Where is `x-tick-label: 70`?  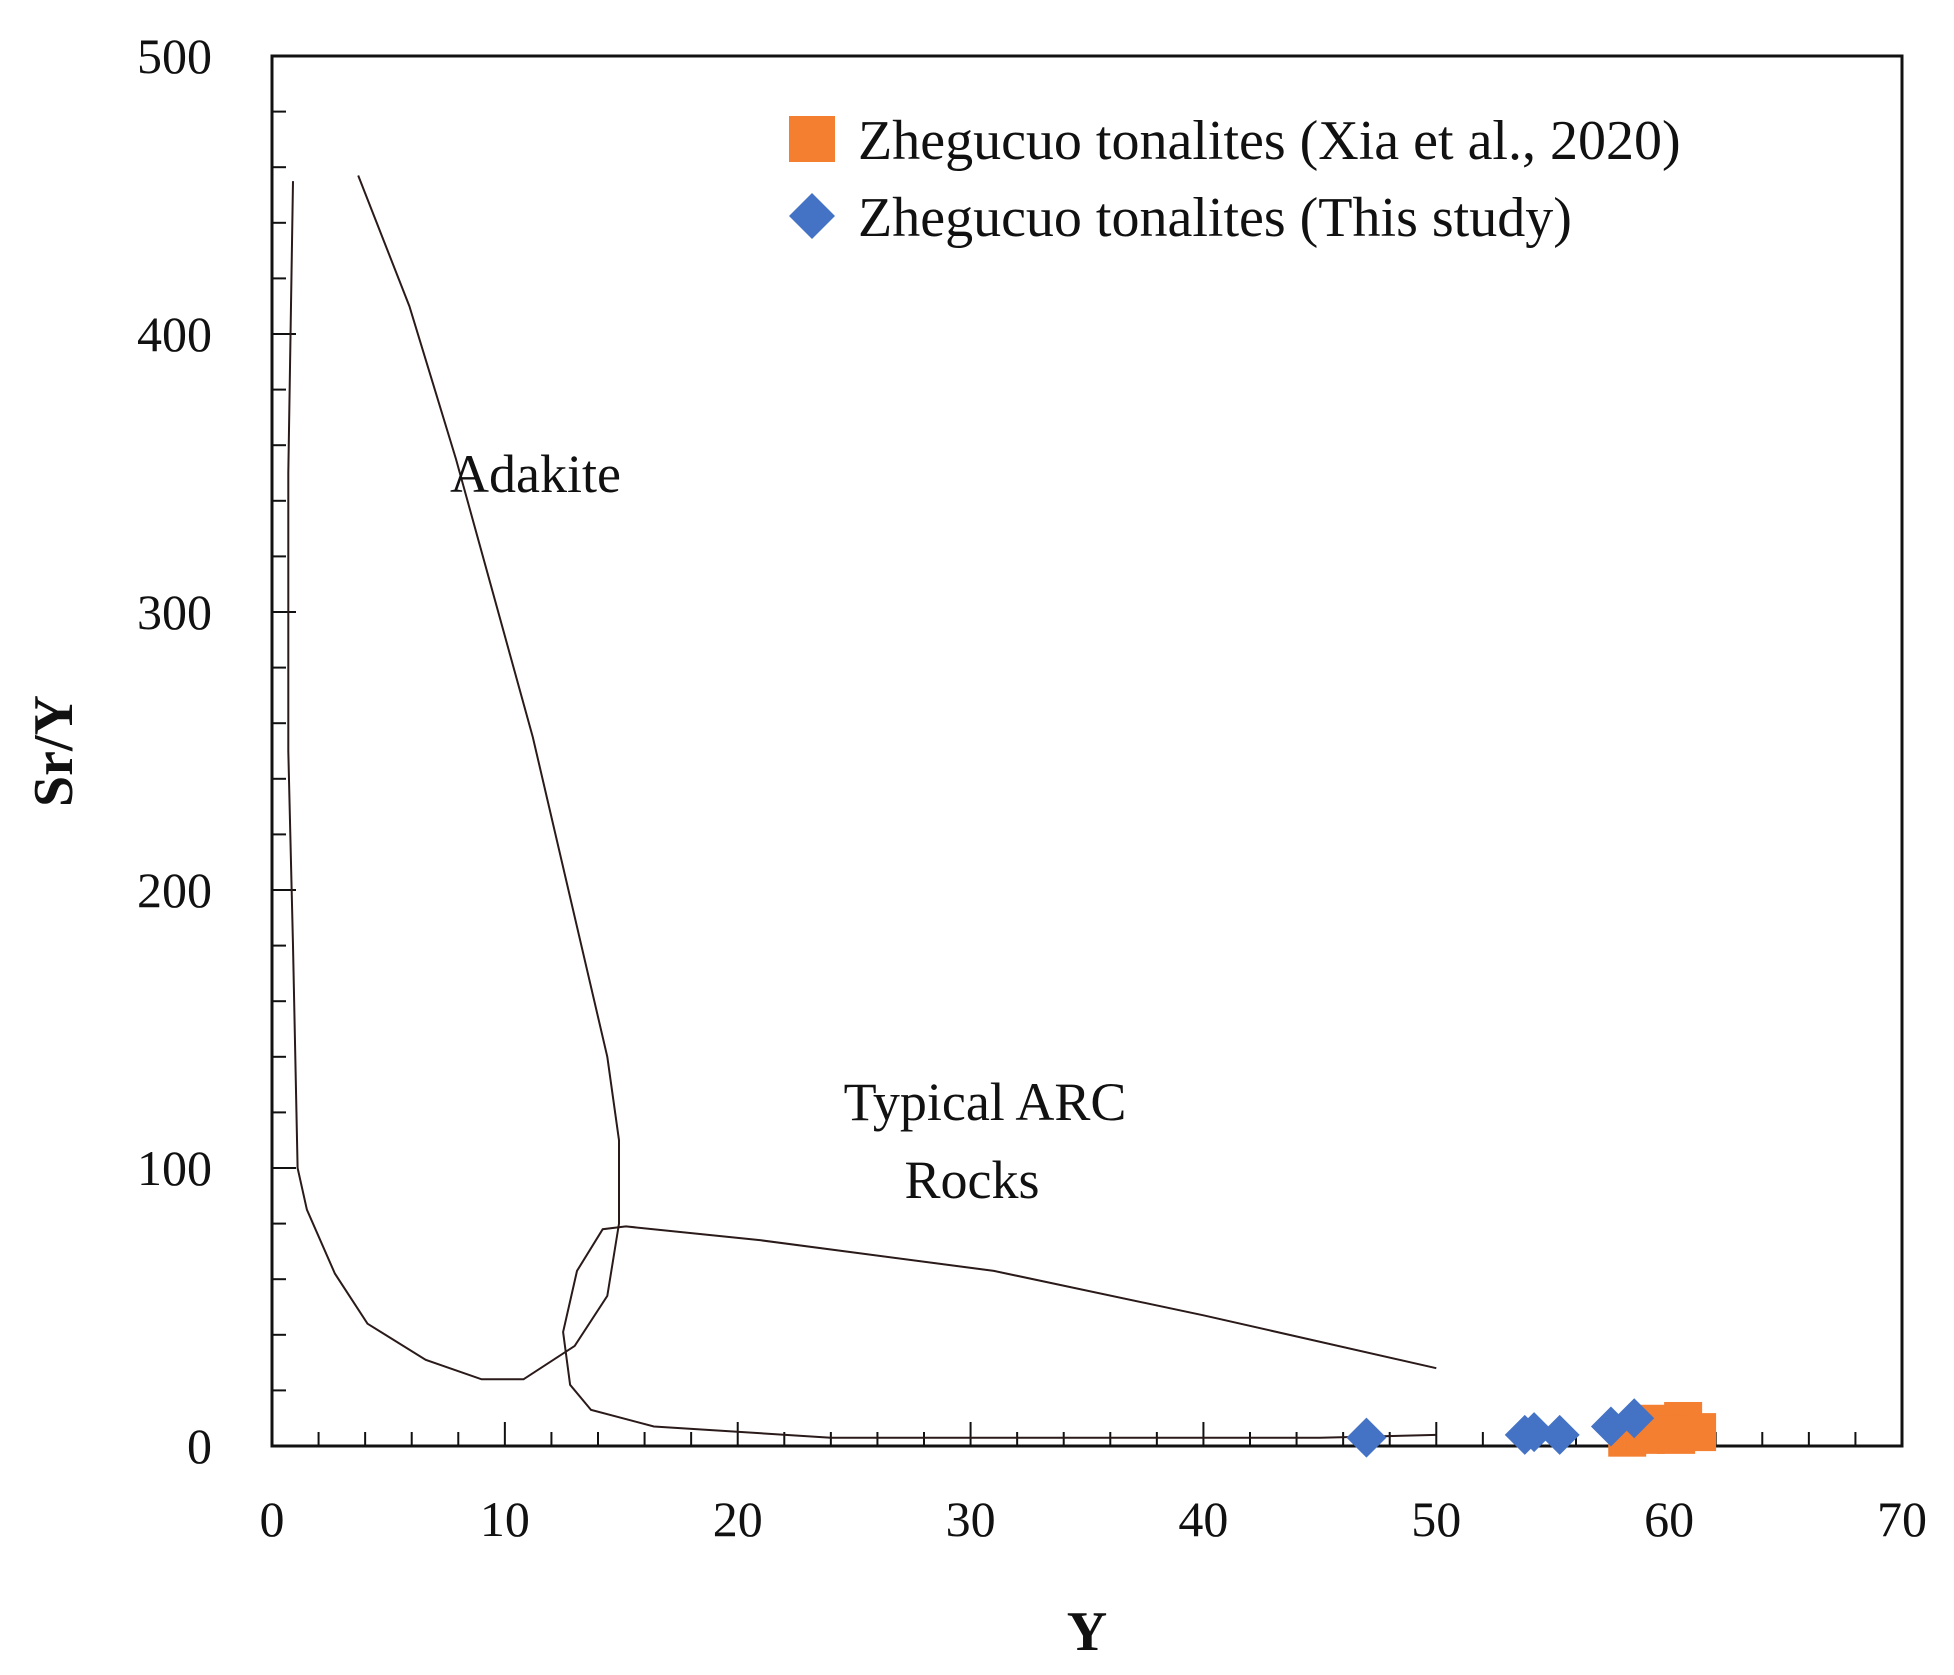 x-tick-label: 70 is located at coordinates (1902, 1519).